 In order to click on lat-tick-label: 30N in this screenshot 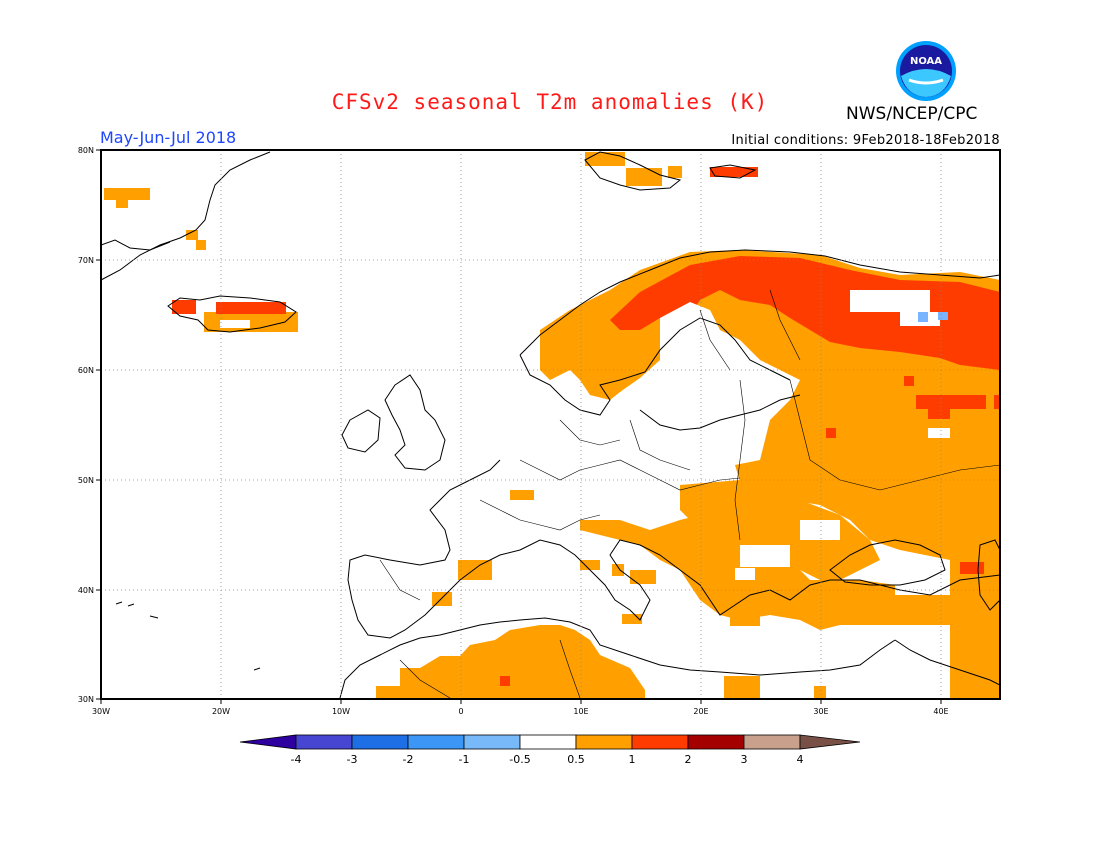, I will do `click(86, 699)`.